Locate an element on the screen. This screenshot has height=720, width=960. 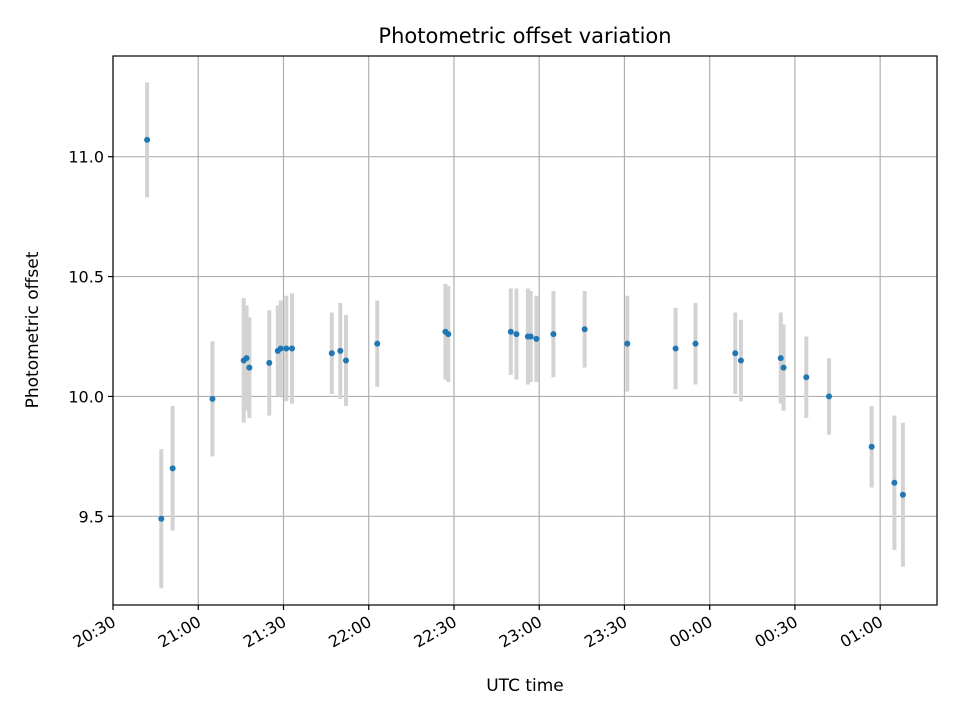
y-axis-ticks: 9.5 10.0 10.5 11.0 is located at coordinates (90, 337).